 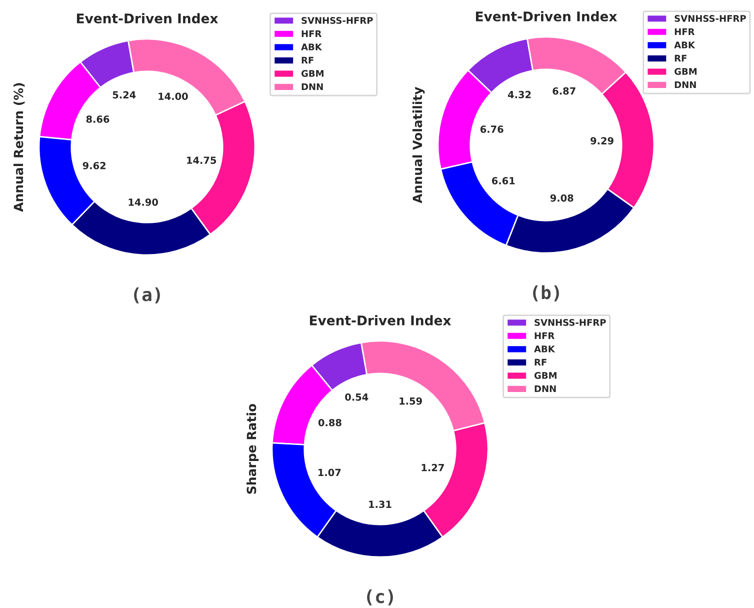 What do you see at coordinates (380, 504) in the screenshot?
I see `data-label: 1.31` at bounding box center [380, 504].